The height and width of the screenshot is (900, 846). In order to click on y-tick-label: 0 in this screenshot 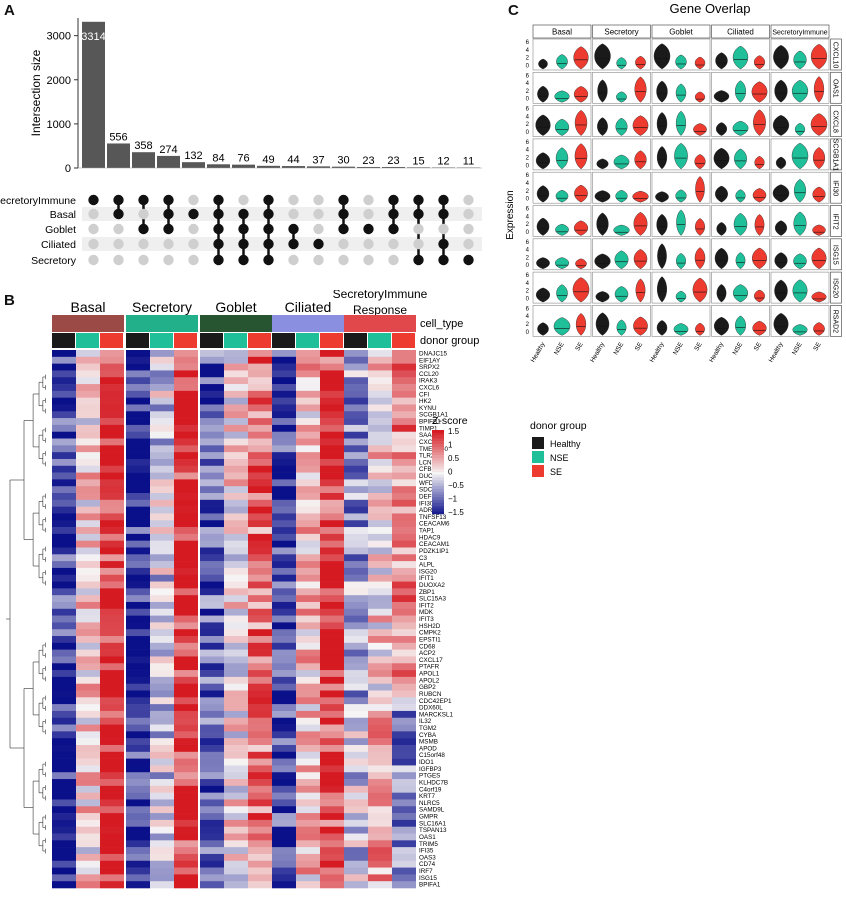, I will do `click(528, 300)`.